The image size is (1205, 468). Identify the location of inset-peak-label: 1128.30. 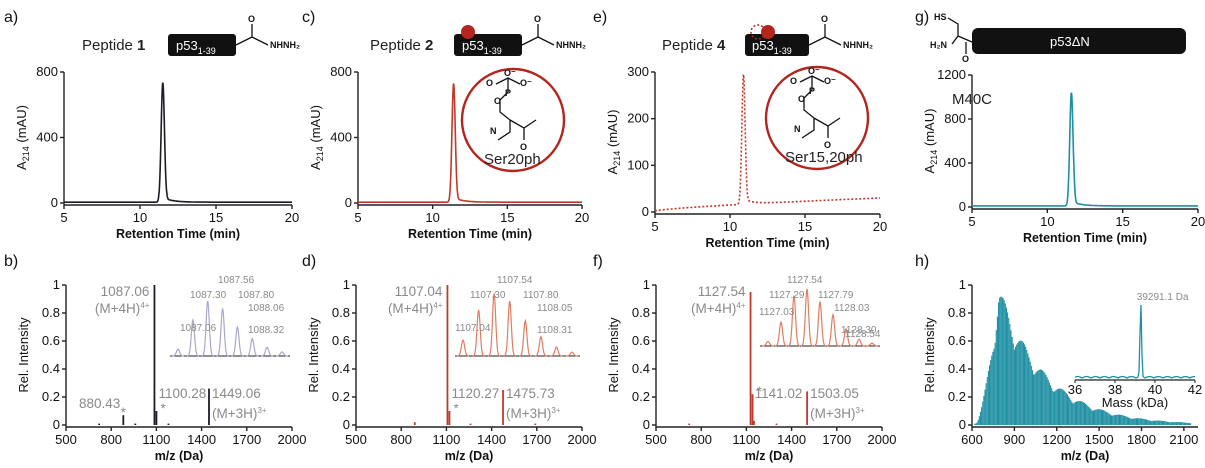
(859, 330).